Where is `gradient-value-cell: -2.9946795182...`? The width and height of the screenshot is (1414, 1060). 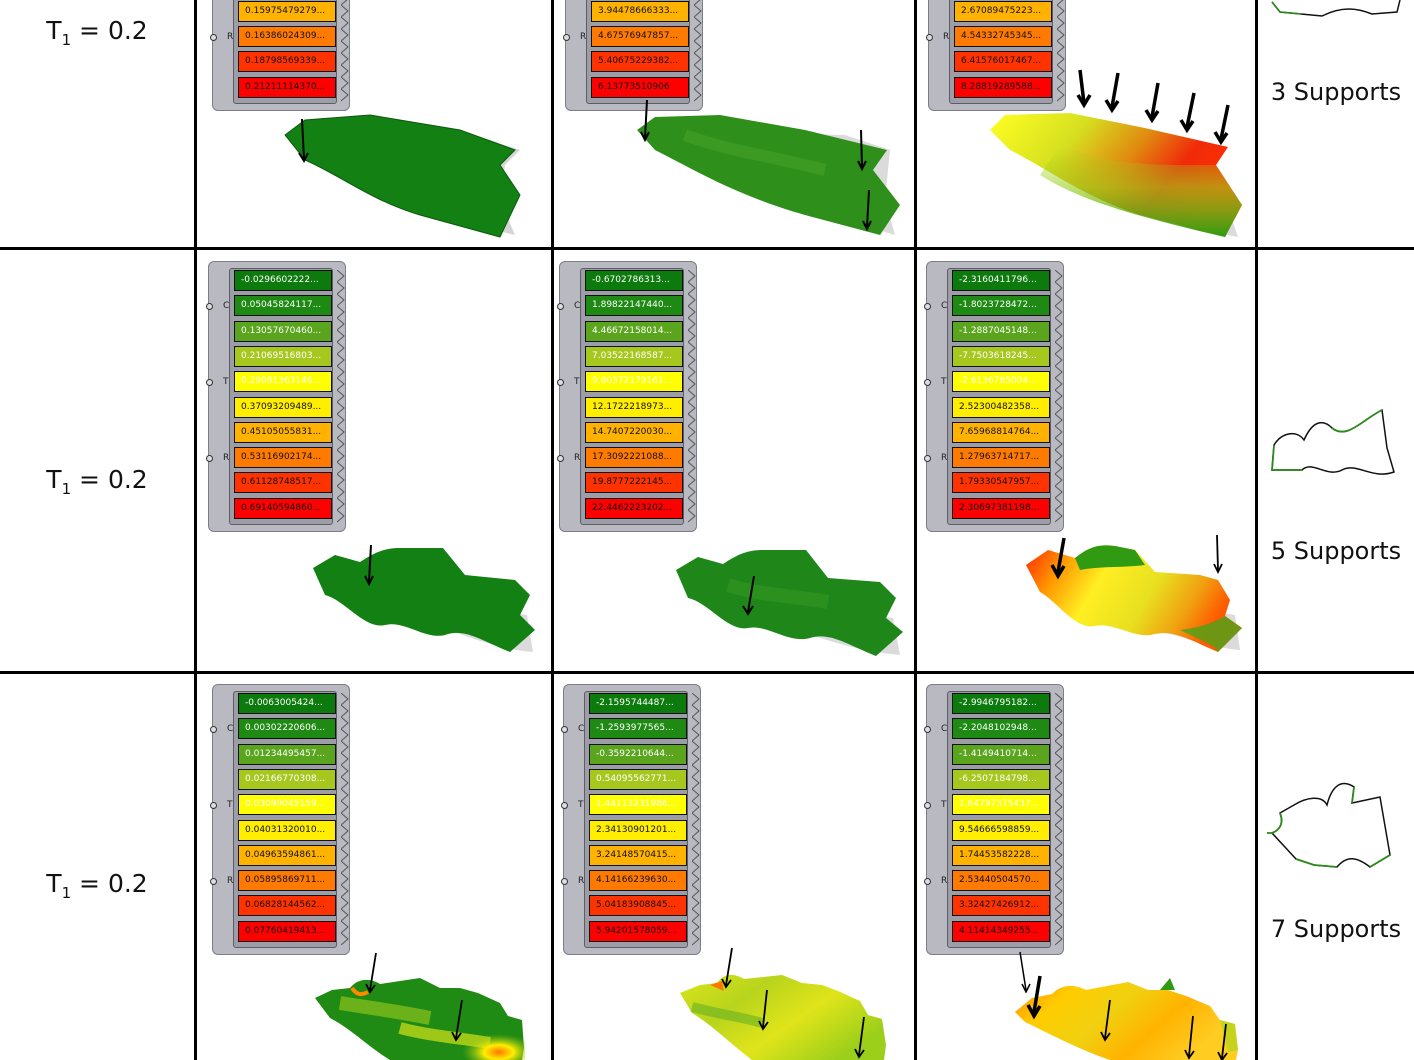 gradient-value-cell: -2.9946795182... is located at coordinates (1001, 703).